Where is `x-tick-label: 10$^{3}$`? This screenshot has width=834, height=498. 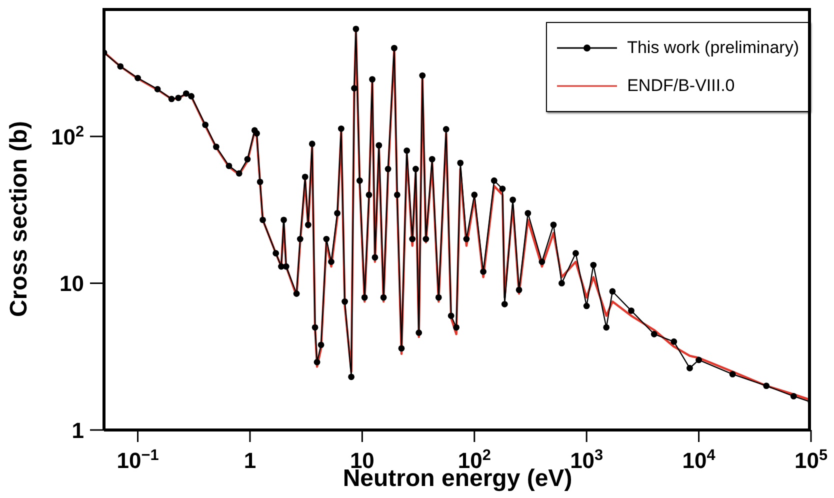 x-tick-label: 10$^{3}$ is located at coordinates (587, 459).